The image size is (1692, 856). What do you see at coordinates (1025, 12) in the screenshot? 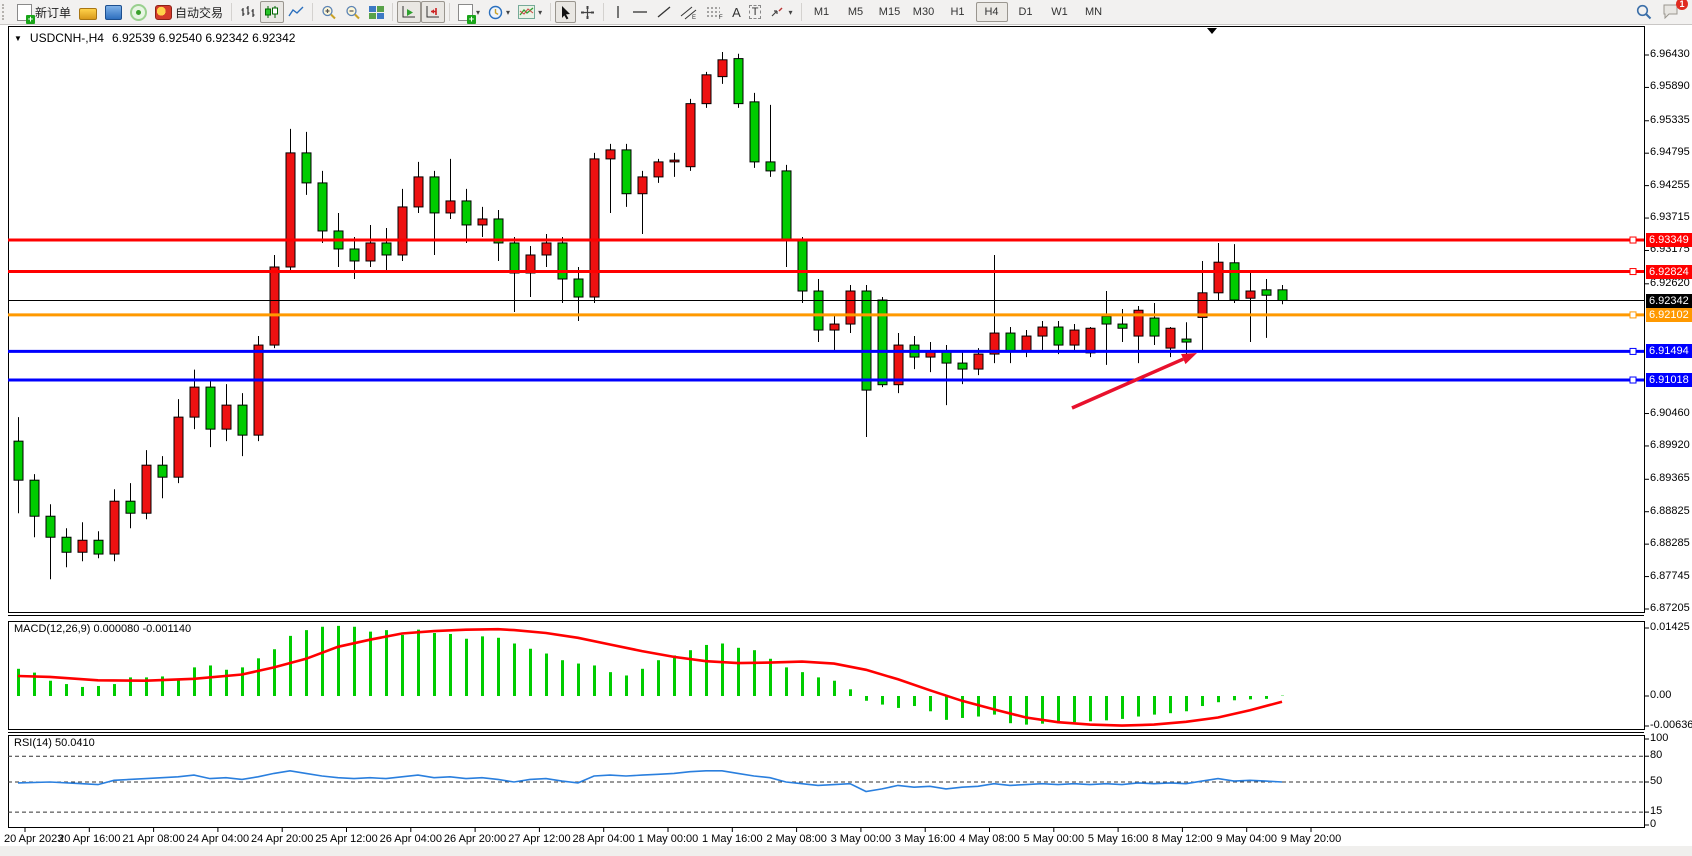
I see `timeframe-button-d1: D1` at bounding box center [1025, 12].